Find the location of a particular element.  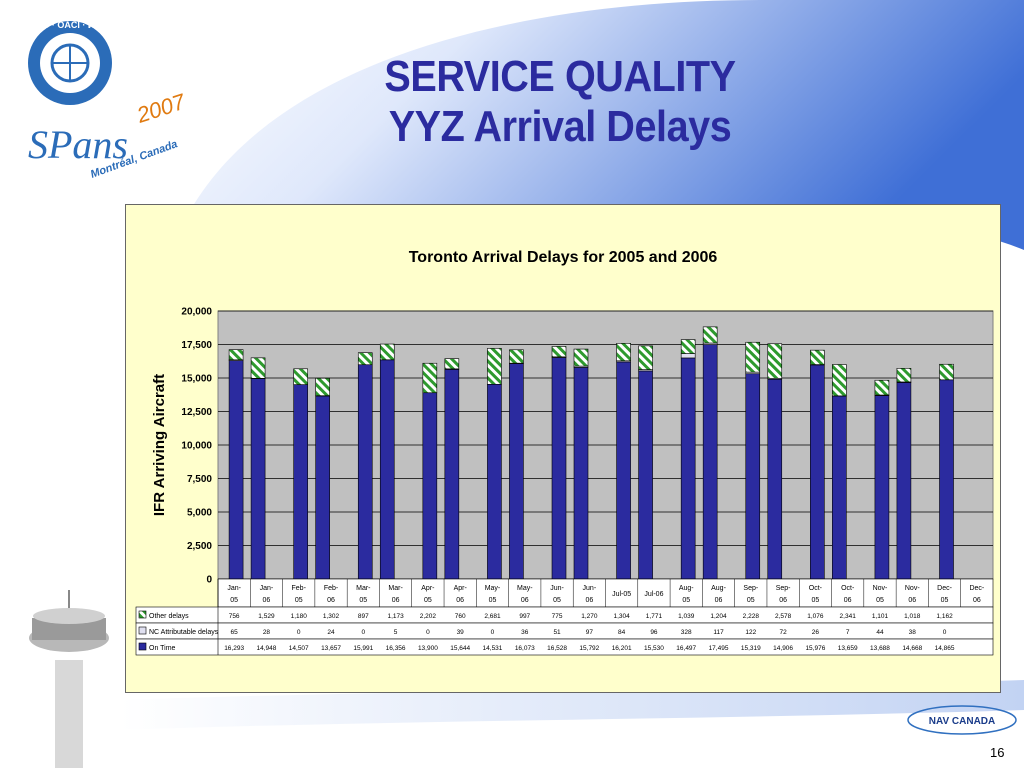

data-label: 117 is located at coordinates (718, 632).